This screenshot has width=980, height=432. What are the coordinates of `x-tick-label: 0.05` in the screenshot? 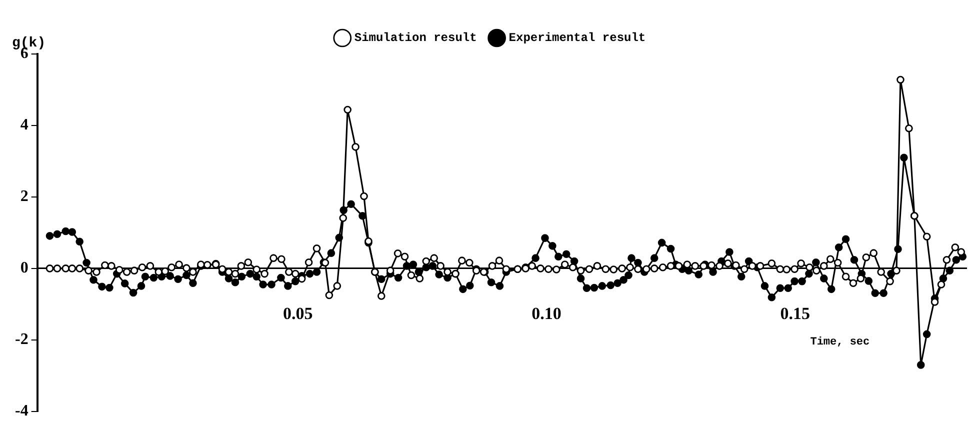 It's located at (297, 314).